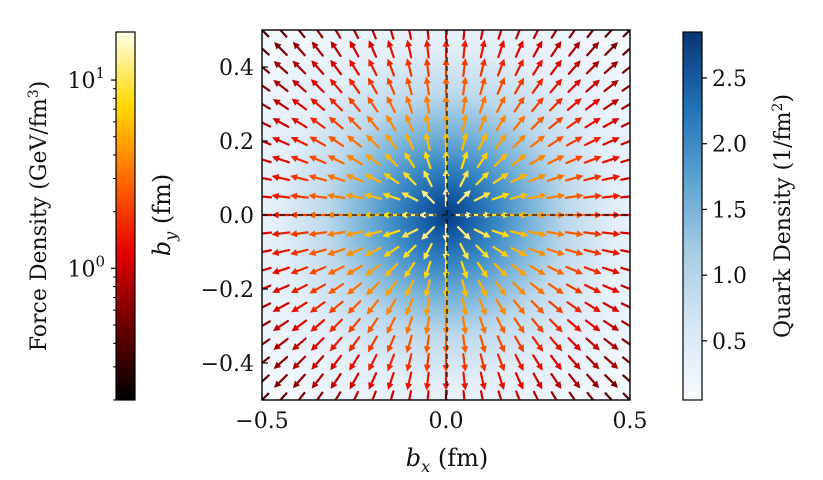 The image size is (823, 480). Describe the element at coordinates (447, 460) in the screenshot. I see `x-axis-label: bx (fm)` at that location.